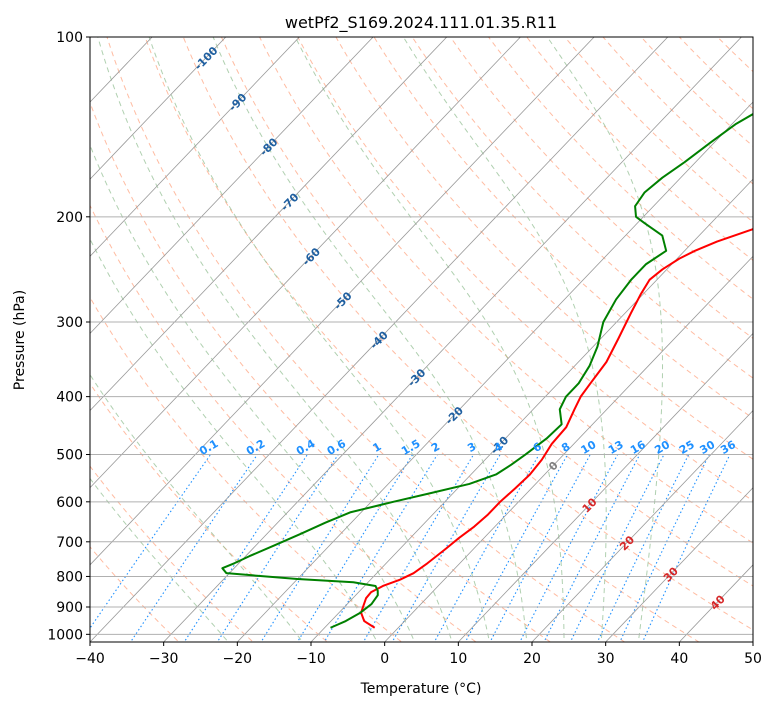  Describe the element at coordinates (421, 689) in the screenshot. I see `x-axis-label: Temperature (°C)` at that location.